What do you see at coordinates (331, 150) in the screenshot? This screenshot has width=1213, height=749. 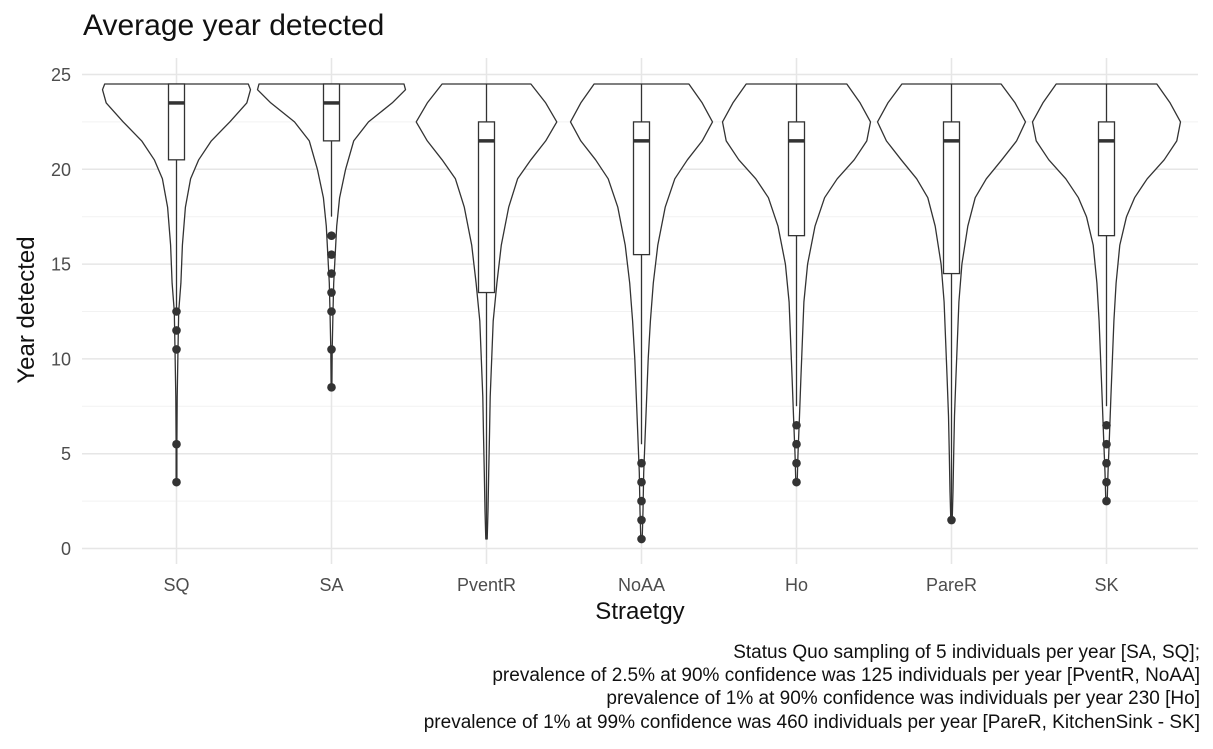 I see `boxplot-SA` at bounding box center [331, 150].